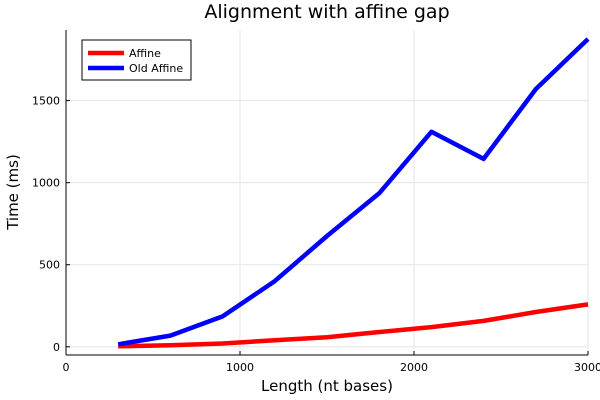 The height and width of the screenshot is (400, 600). What do you see at coordinates (327, 386) in the screenshot?
I see `x-axis-label: Length (nt bases)` at bounding box center [327, 386].